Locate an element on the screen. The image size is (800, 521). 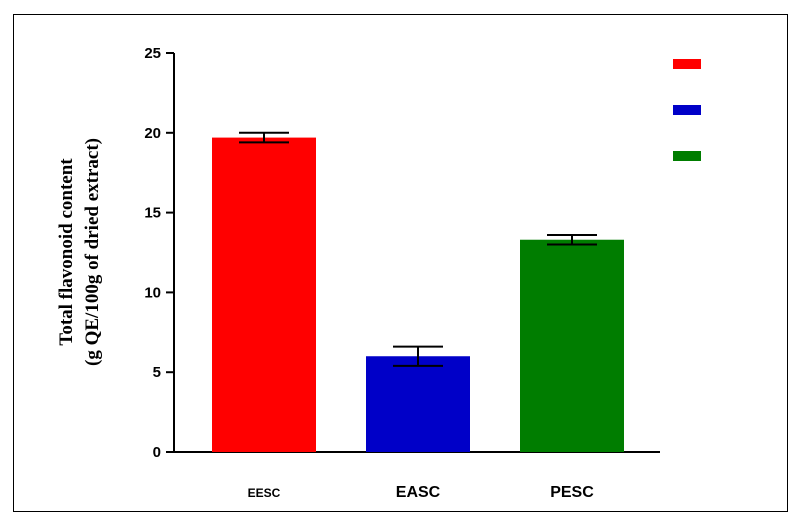
y-tick-label: 20 is located at coordinates (152, 133).